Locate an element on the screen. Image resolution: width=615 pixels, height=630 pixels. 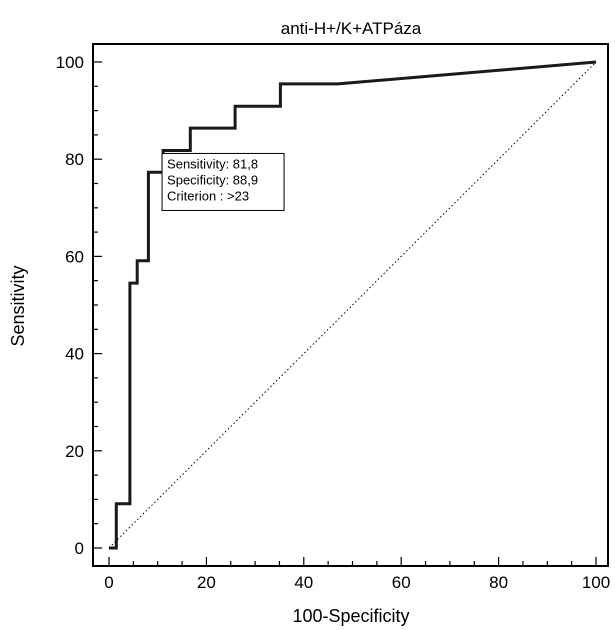
annotation-specificity: Specificity: 88,9 is located at coordinates (212, 179).